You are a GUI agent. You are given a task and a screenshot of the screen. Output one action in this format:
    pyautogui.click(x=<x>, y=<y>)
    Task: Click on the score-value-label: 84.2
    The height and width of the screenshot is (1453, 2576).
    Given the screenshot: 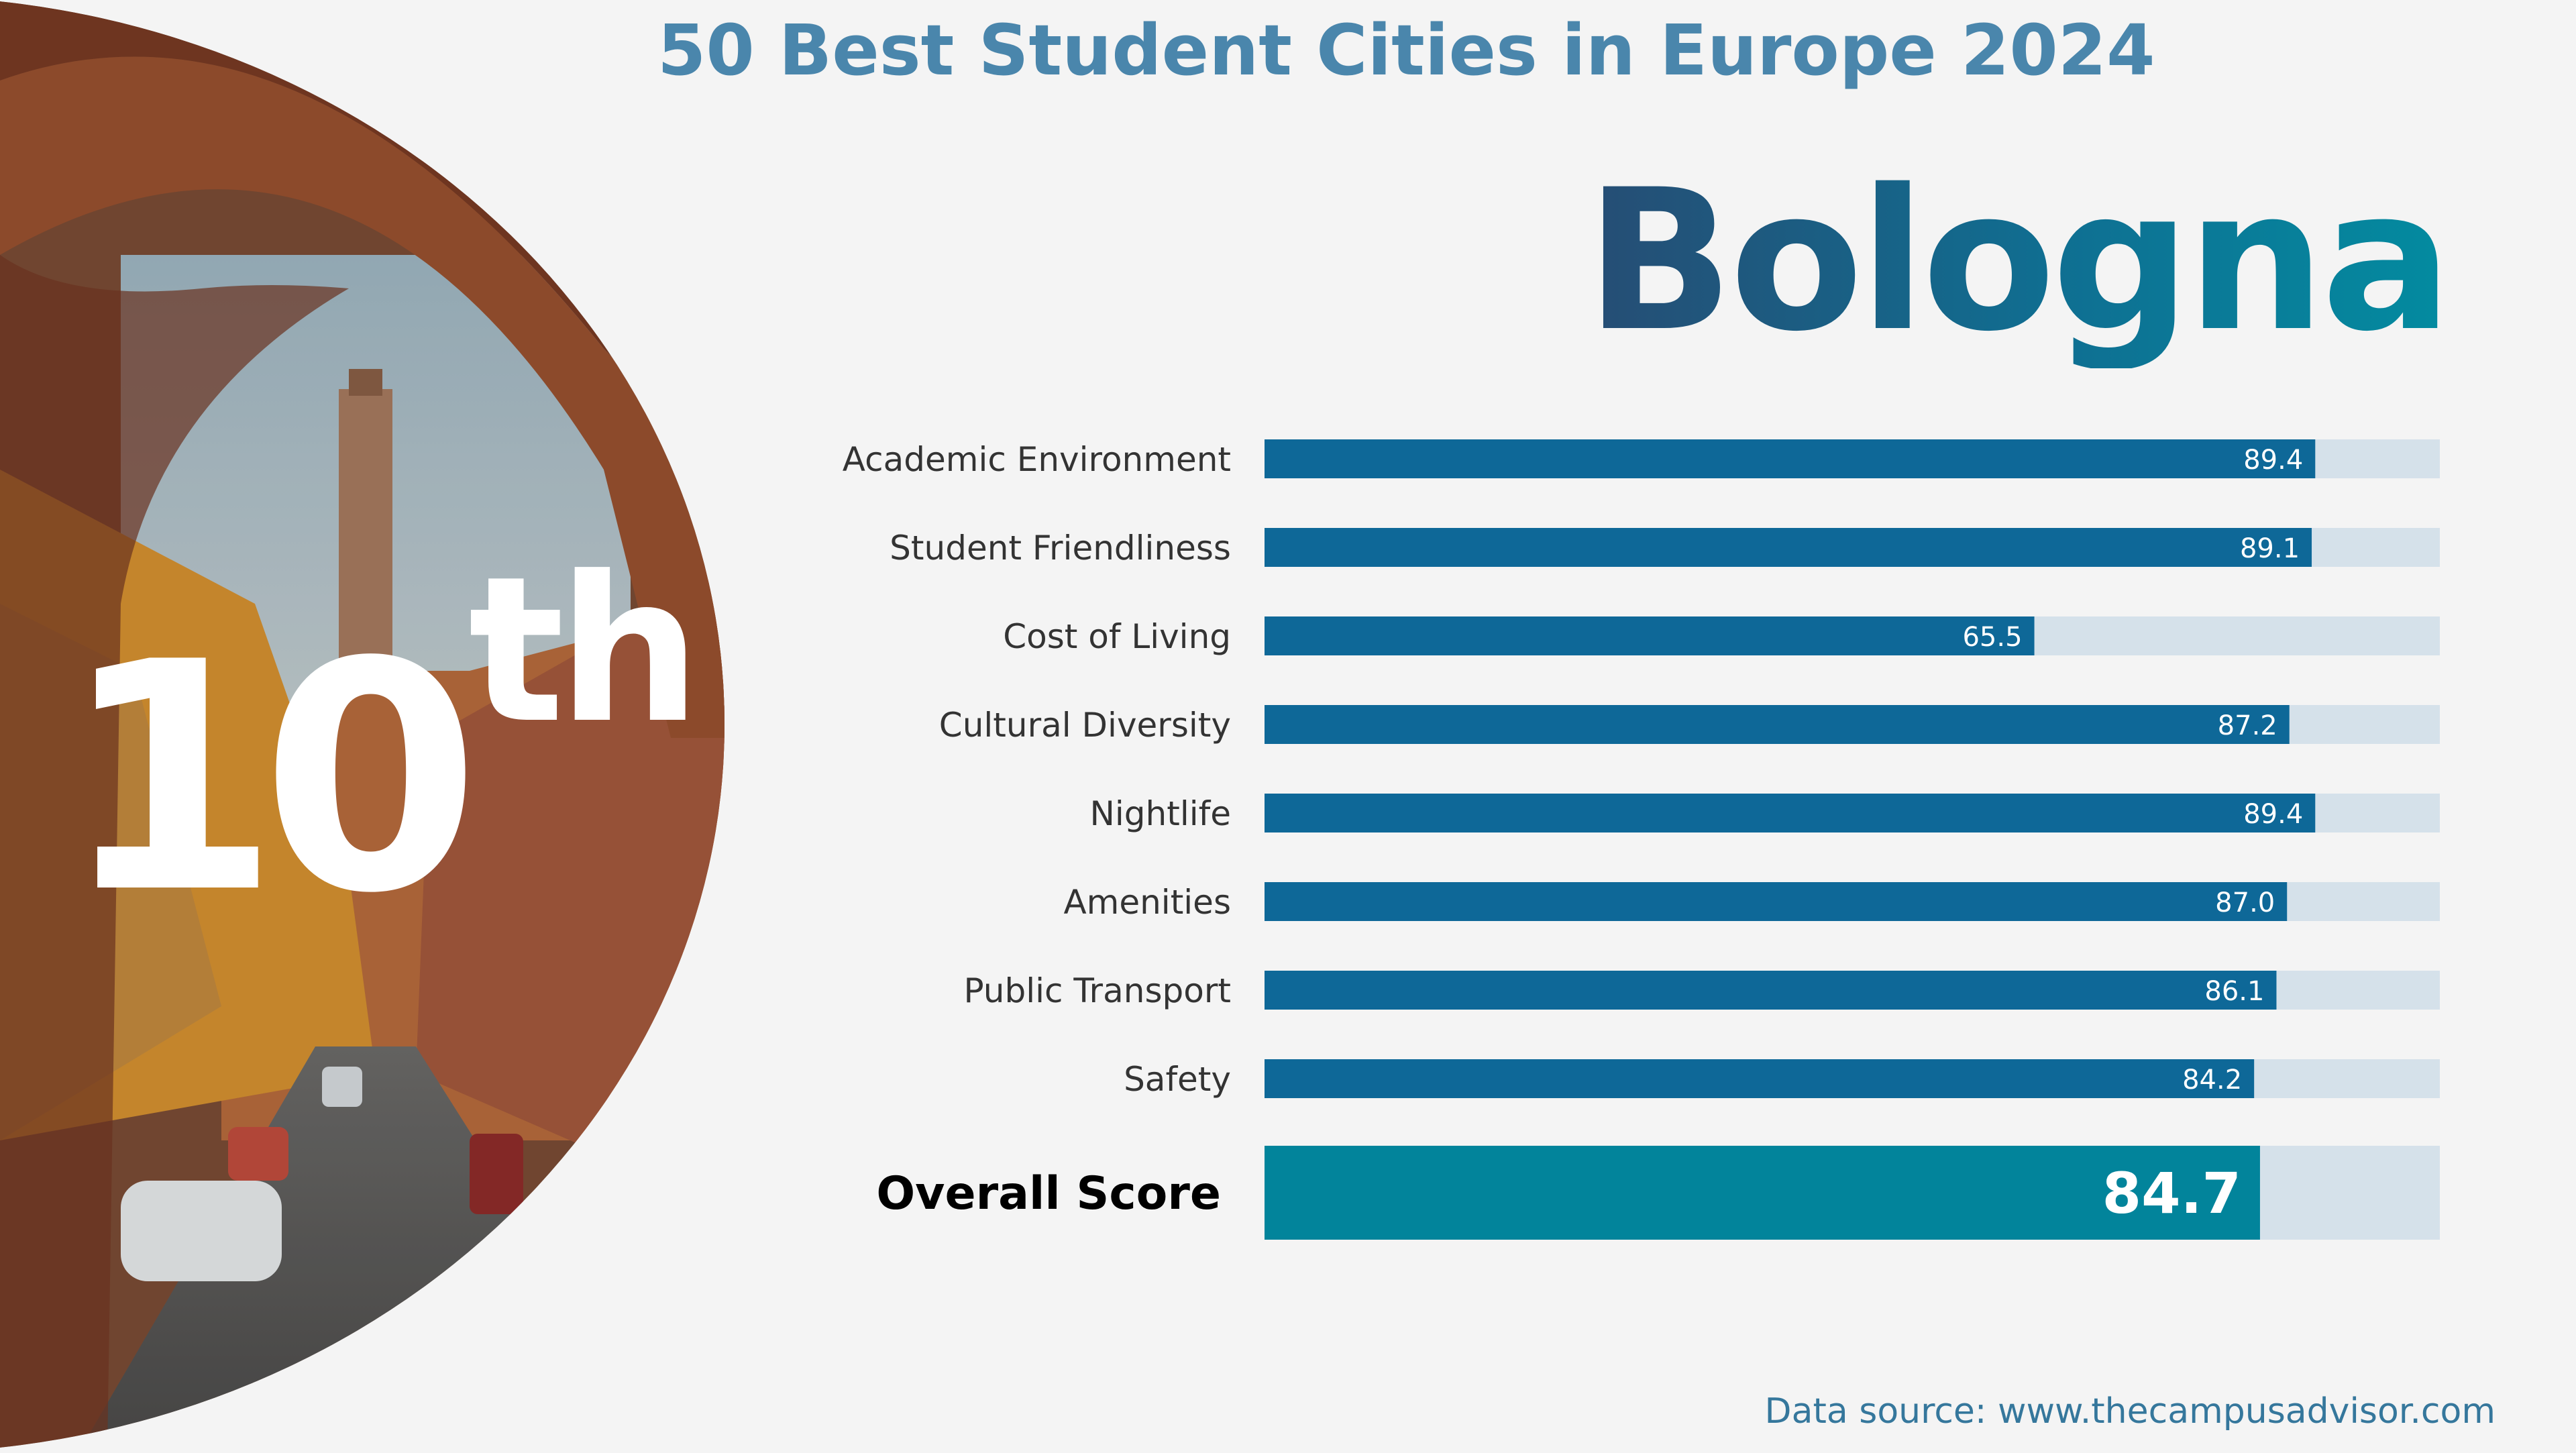 What is the action you would take?
    pyautogui.click(x=2212, y=1080)
    